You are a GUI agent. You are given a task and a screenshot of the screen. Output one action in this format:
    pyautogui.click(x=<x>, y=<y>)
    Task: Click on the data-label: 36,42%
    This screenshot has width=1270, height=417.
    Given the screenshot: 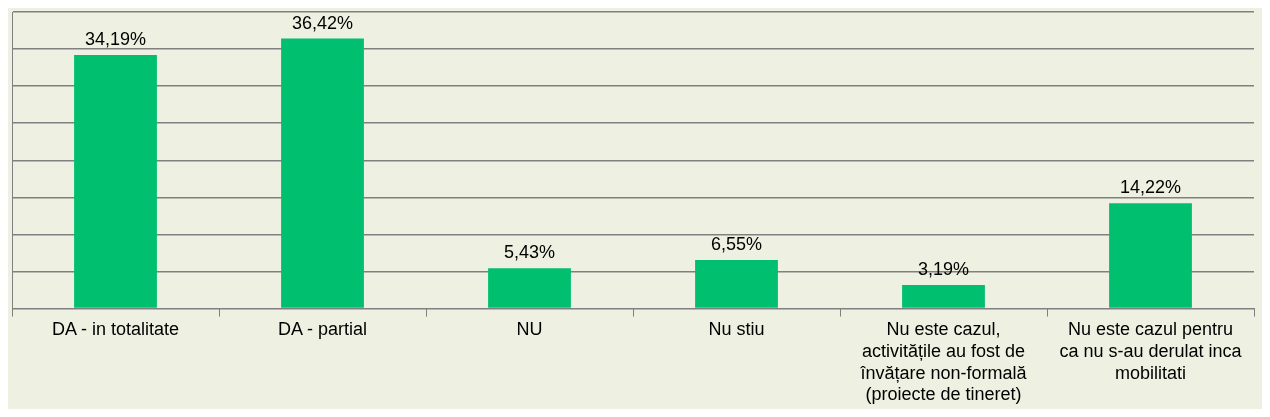 What is the action you would take?
    pyautogui.click(x=322, y=22)
    